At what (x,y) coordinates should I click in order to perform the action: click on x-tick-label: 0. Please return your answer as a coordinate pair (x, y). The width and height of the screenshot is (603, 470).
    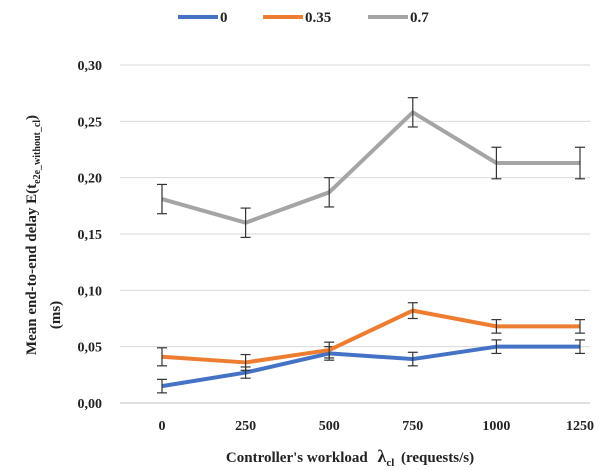
    Looking at the image, I should click on (162, 426).